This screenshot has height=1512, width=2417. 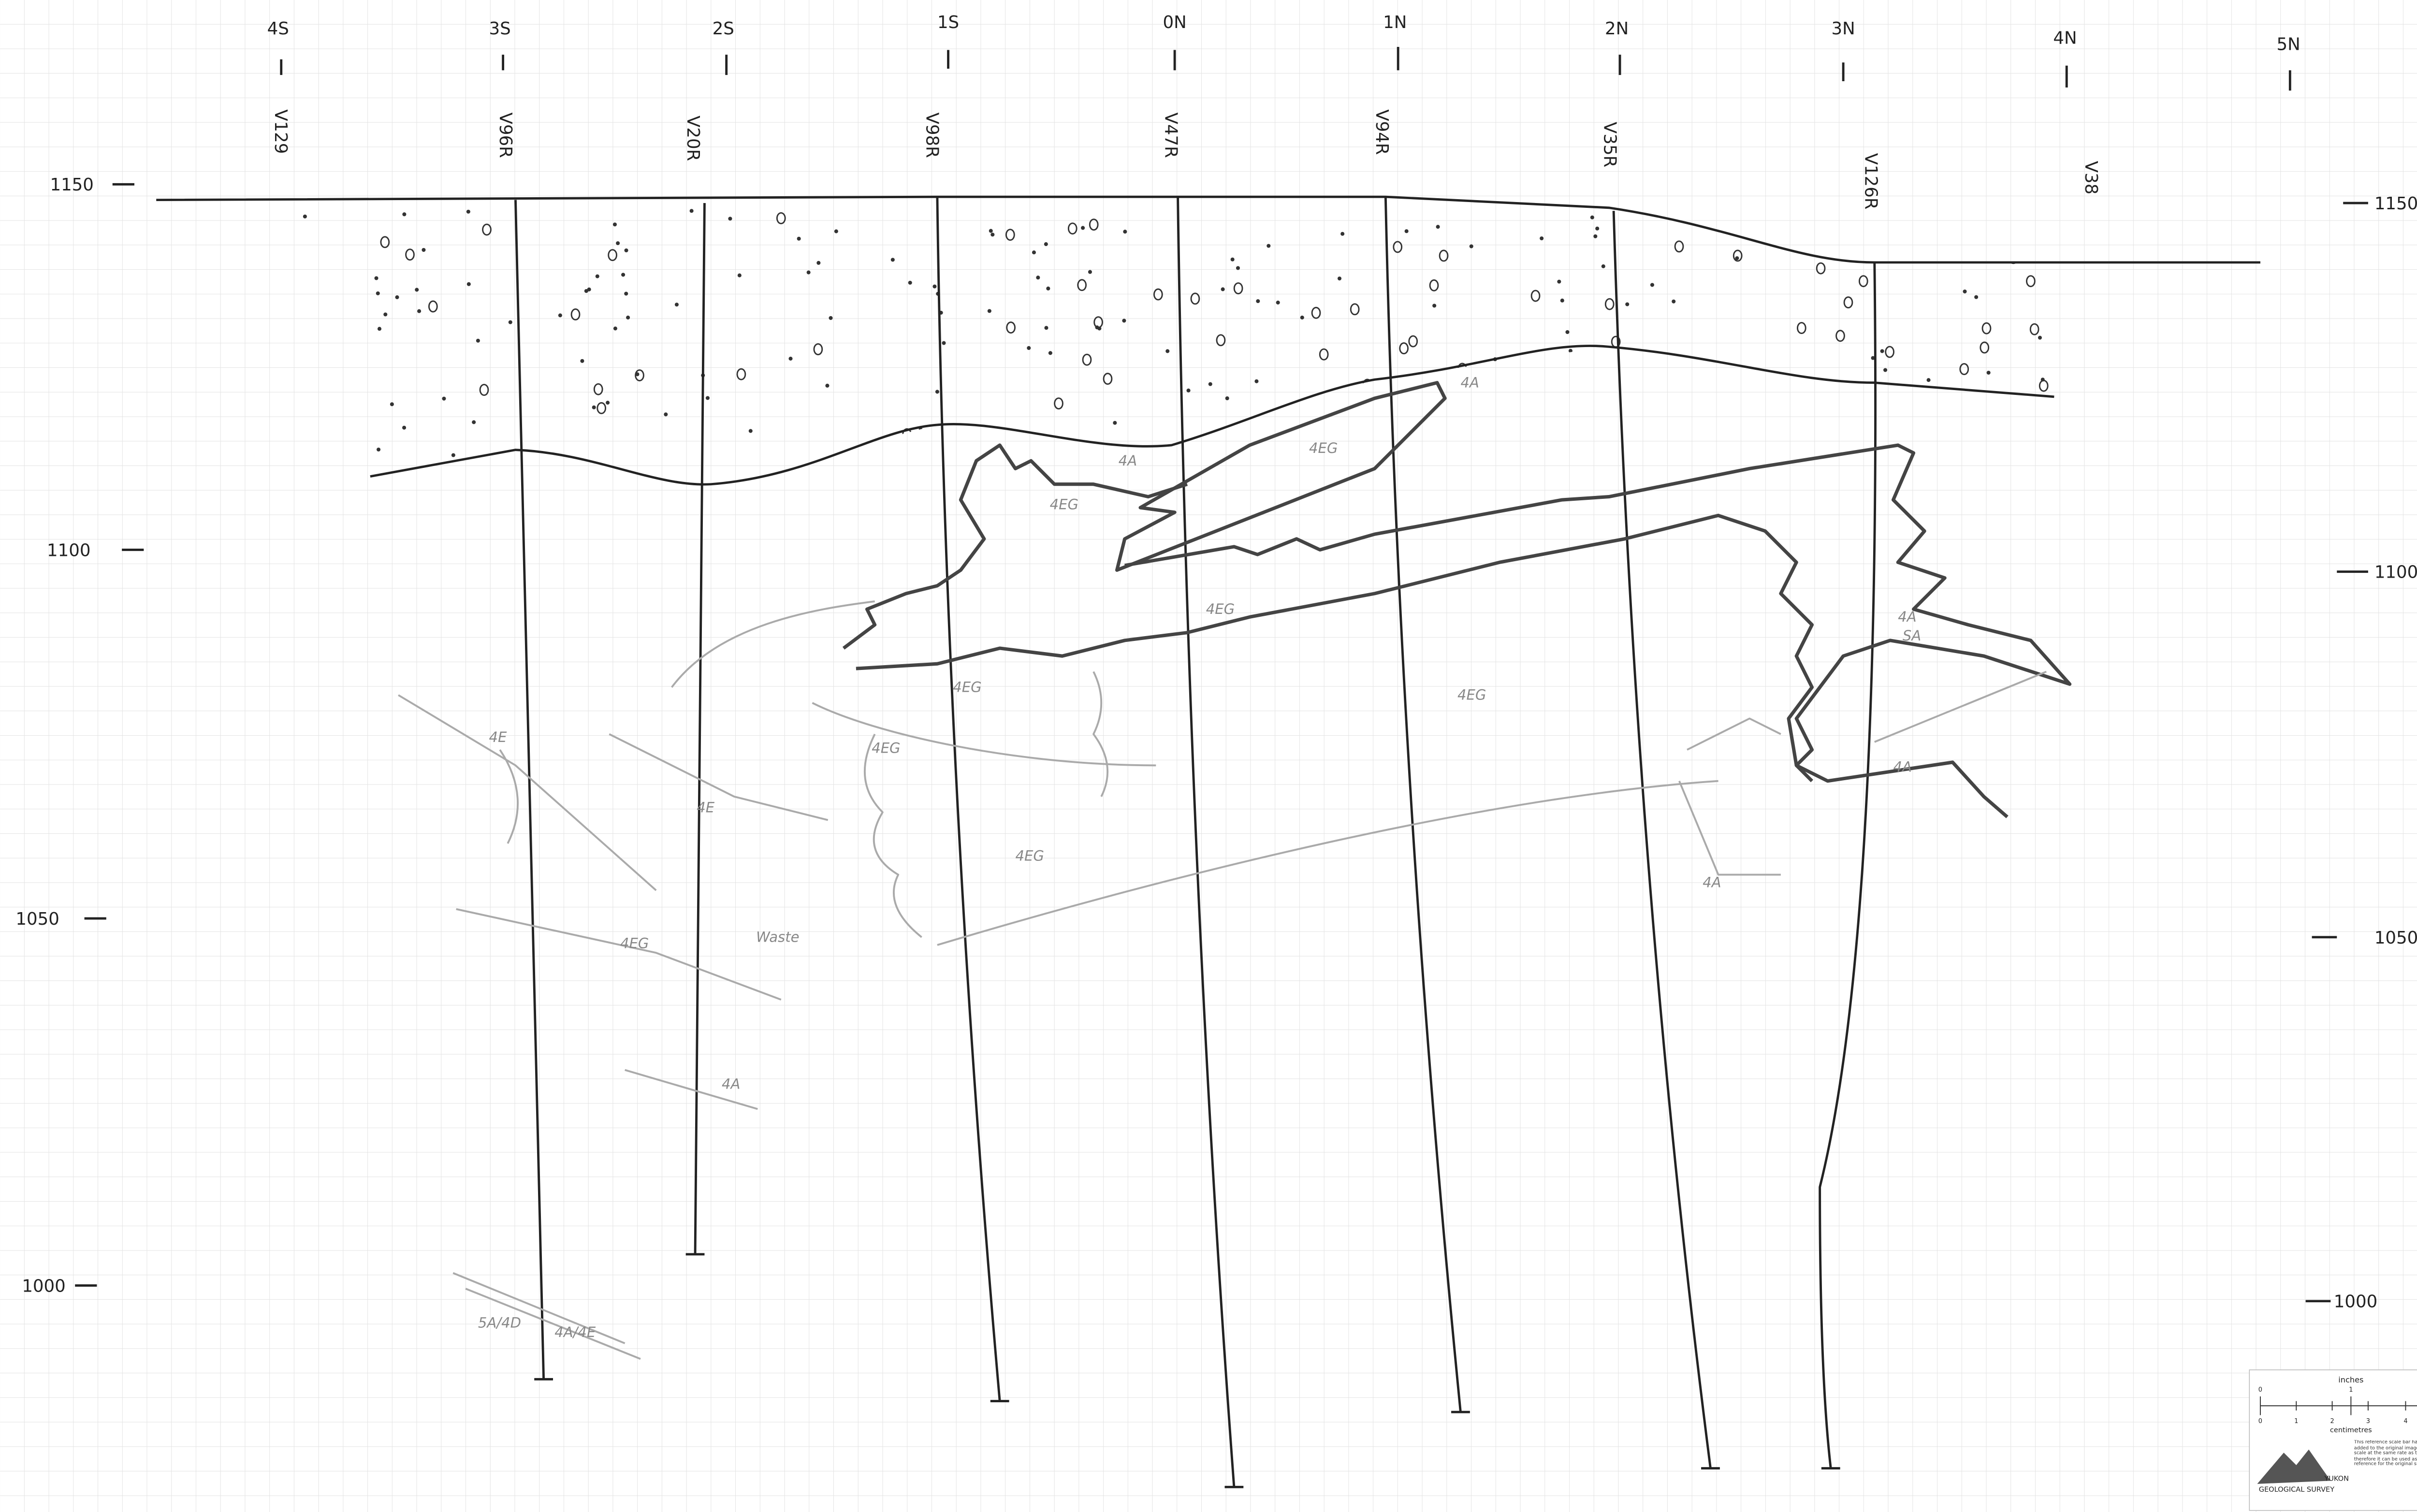 What do you see at coordinates (2351, 1390) in the screenshot?
I see `scale-tick-label: 1` at bounding box center [2351, 1390].